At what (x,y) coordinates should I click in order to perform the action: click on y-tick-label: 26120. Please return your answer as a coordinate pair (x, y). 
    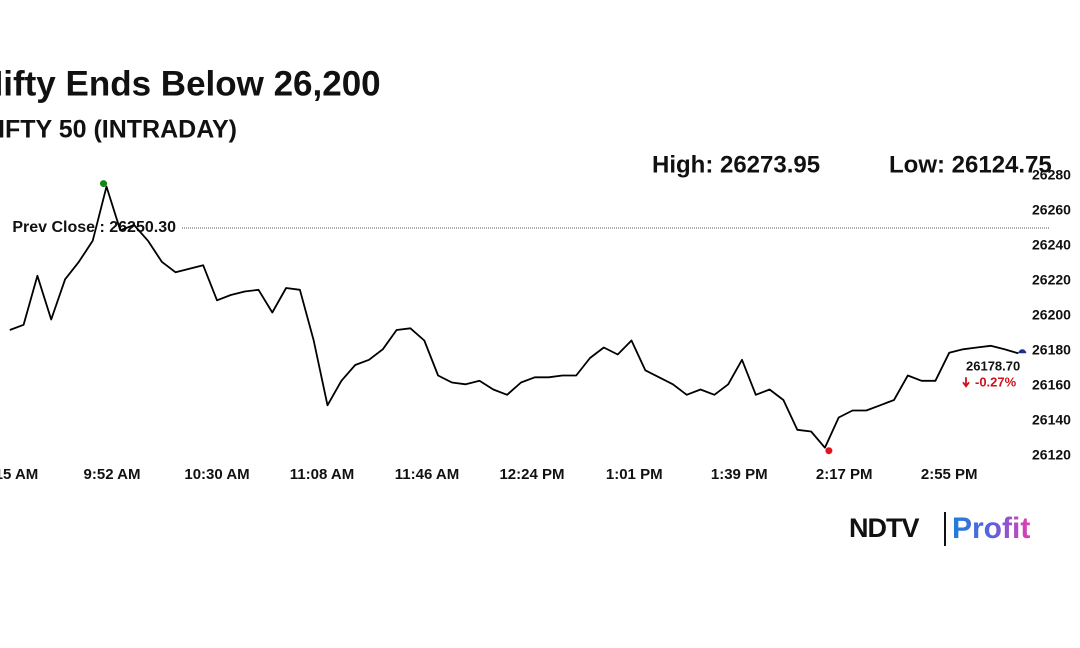
    Looking at the image, I should click on (1051, 455).